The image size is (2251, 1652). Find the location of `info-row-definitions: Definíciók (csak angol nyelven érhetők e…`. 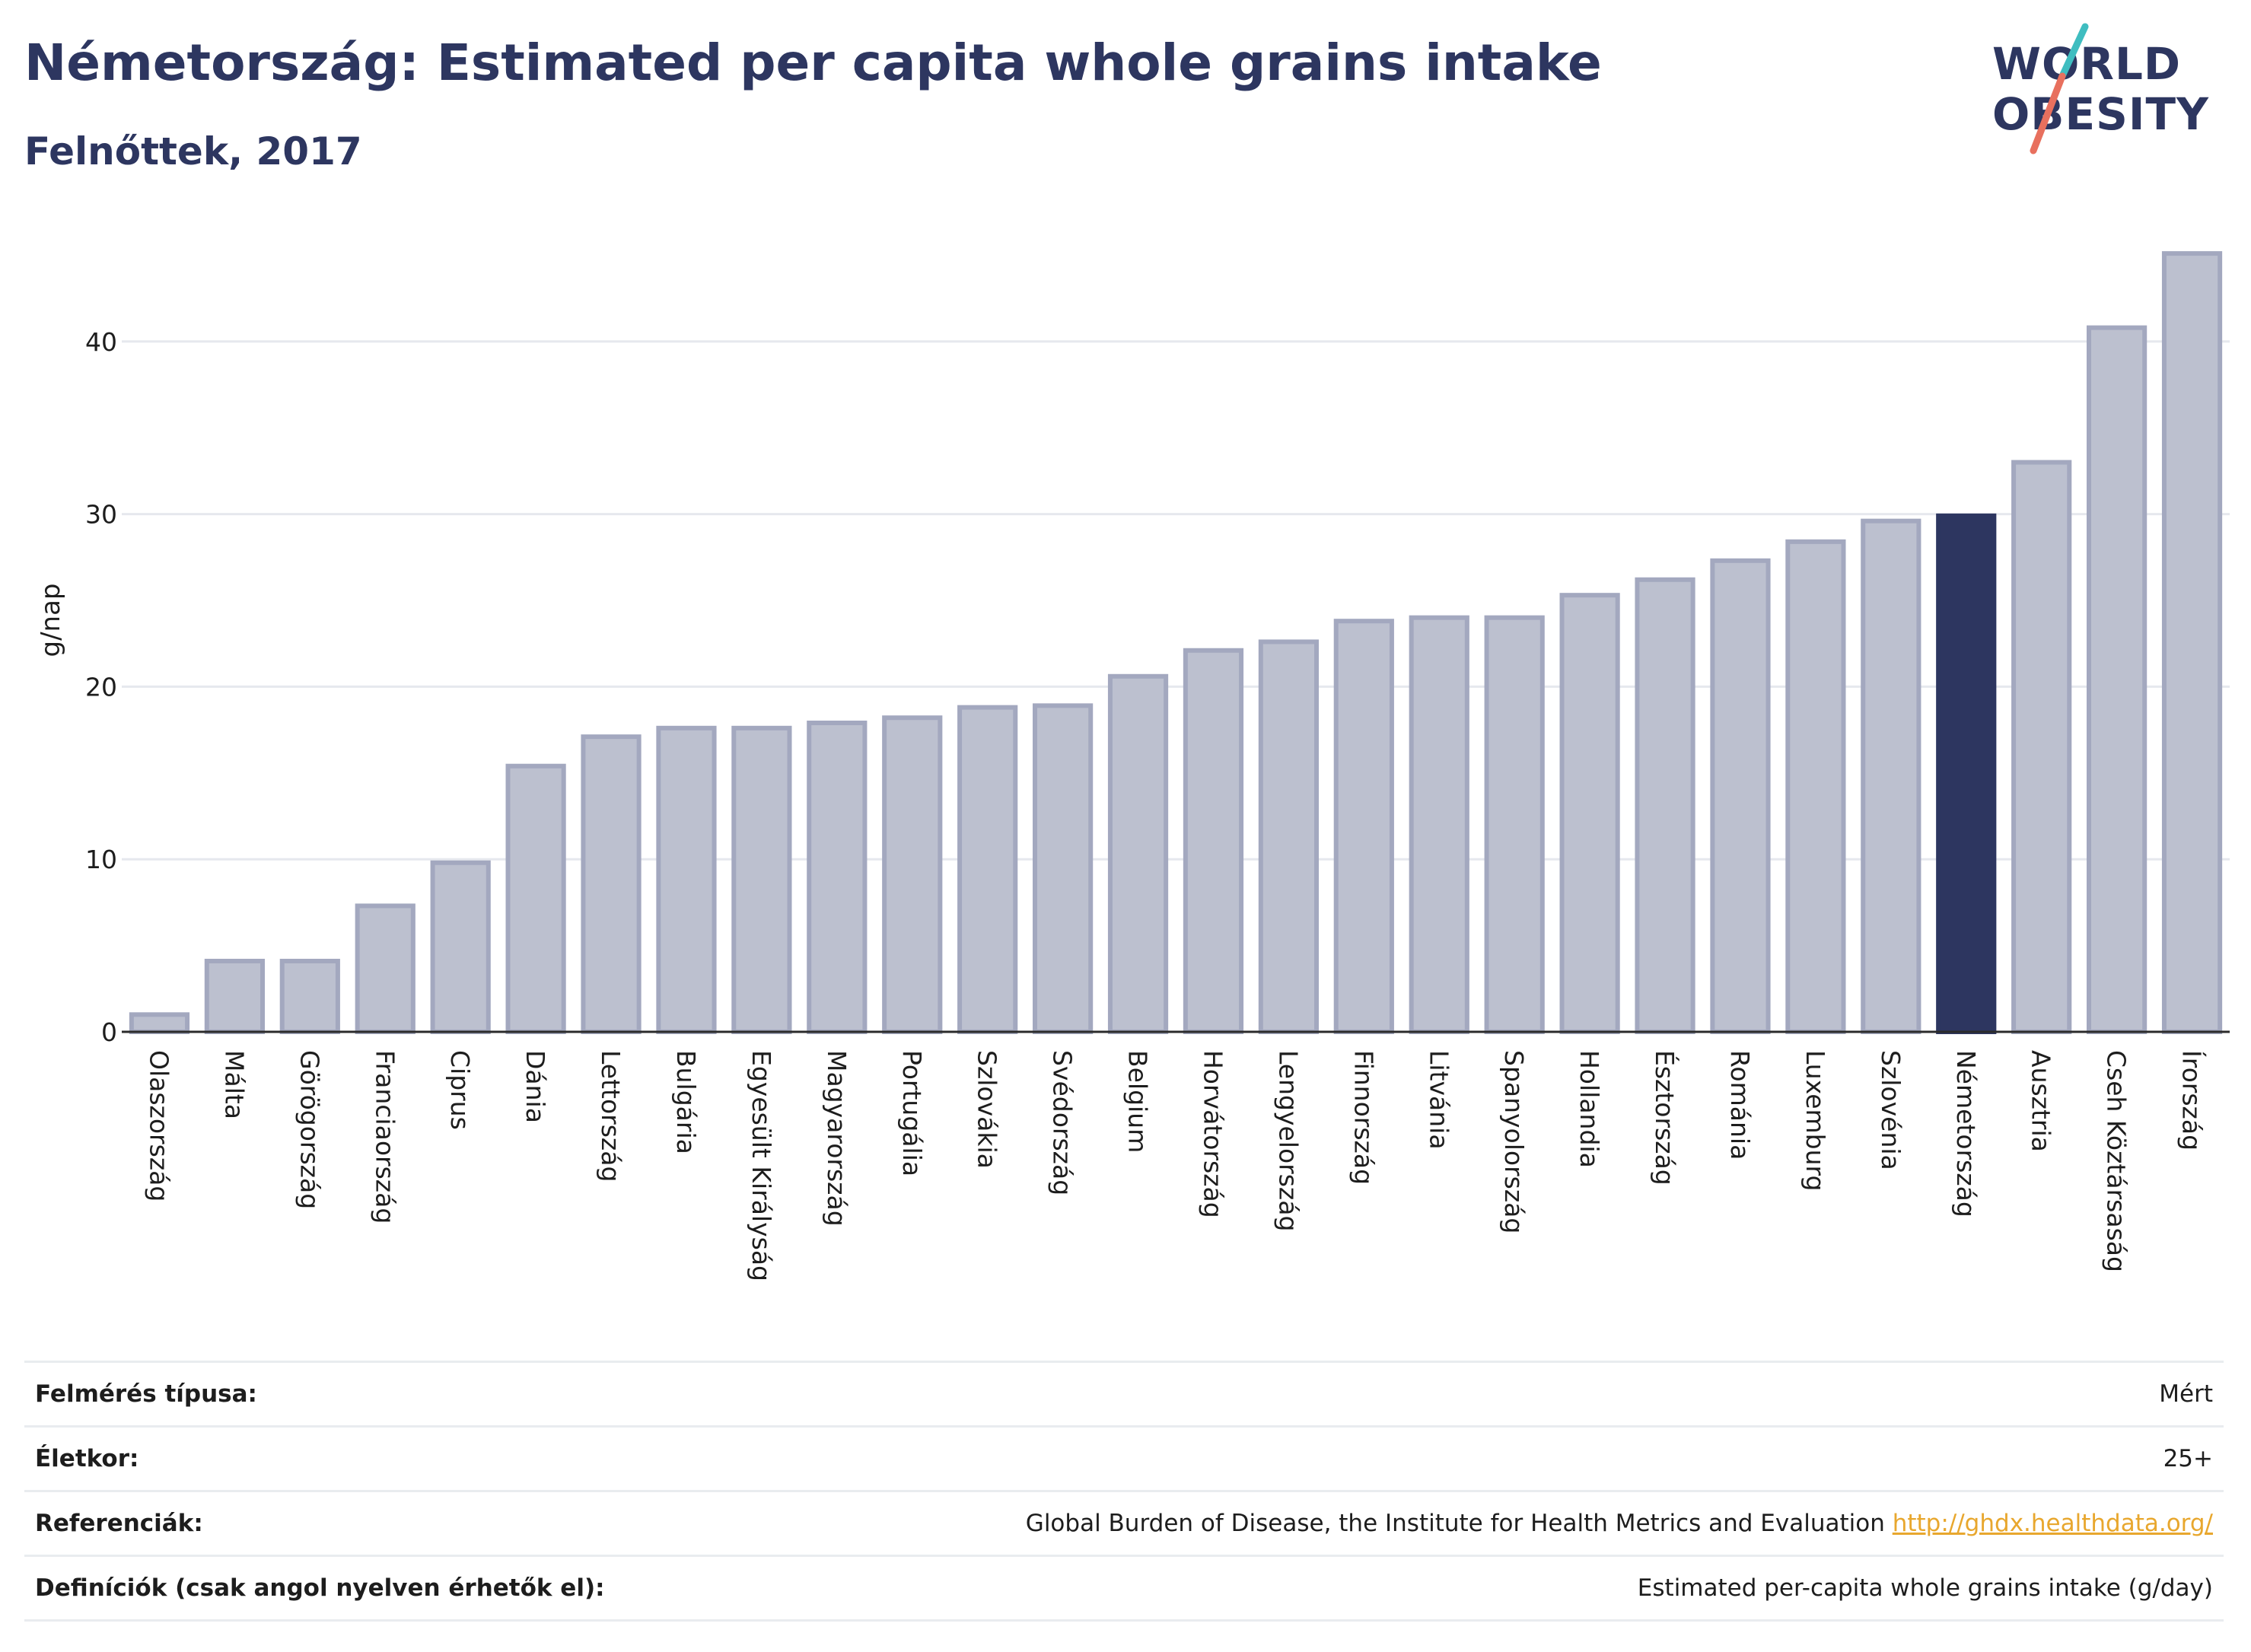

info-row-definitions: Definíciók (csak angol nyelven érhetők e… is located at coordinates (1124, 1588).